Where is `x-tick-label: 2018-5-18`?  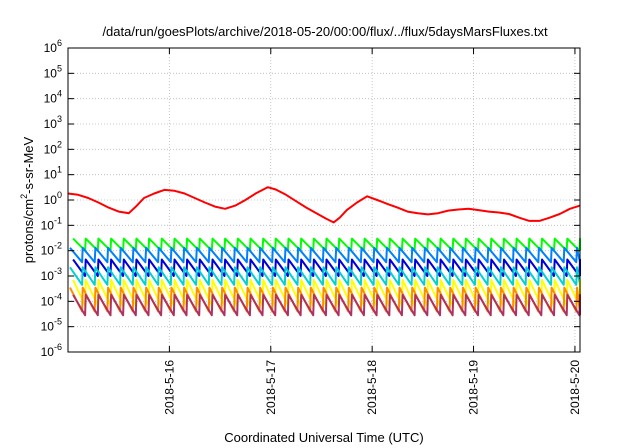
x-tick-label: 2018-5-18 is located at coordinates (372, 387).